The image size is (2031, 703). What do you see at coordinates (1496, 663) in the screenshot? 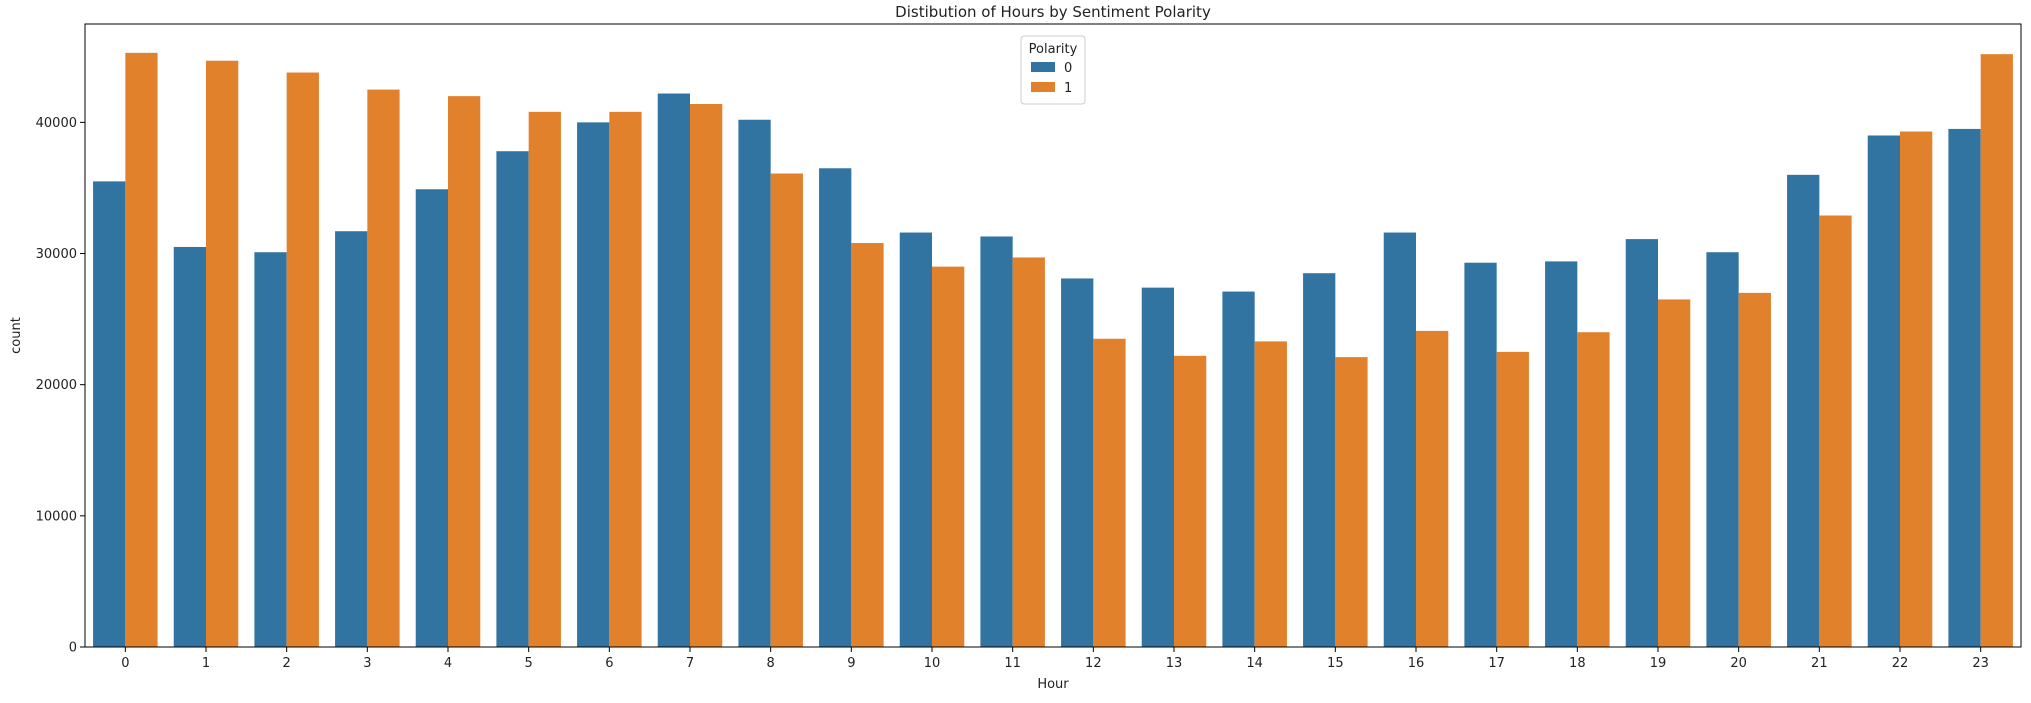
I see `x-tick-label: 17` at bounding box center [1496, 663].